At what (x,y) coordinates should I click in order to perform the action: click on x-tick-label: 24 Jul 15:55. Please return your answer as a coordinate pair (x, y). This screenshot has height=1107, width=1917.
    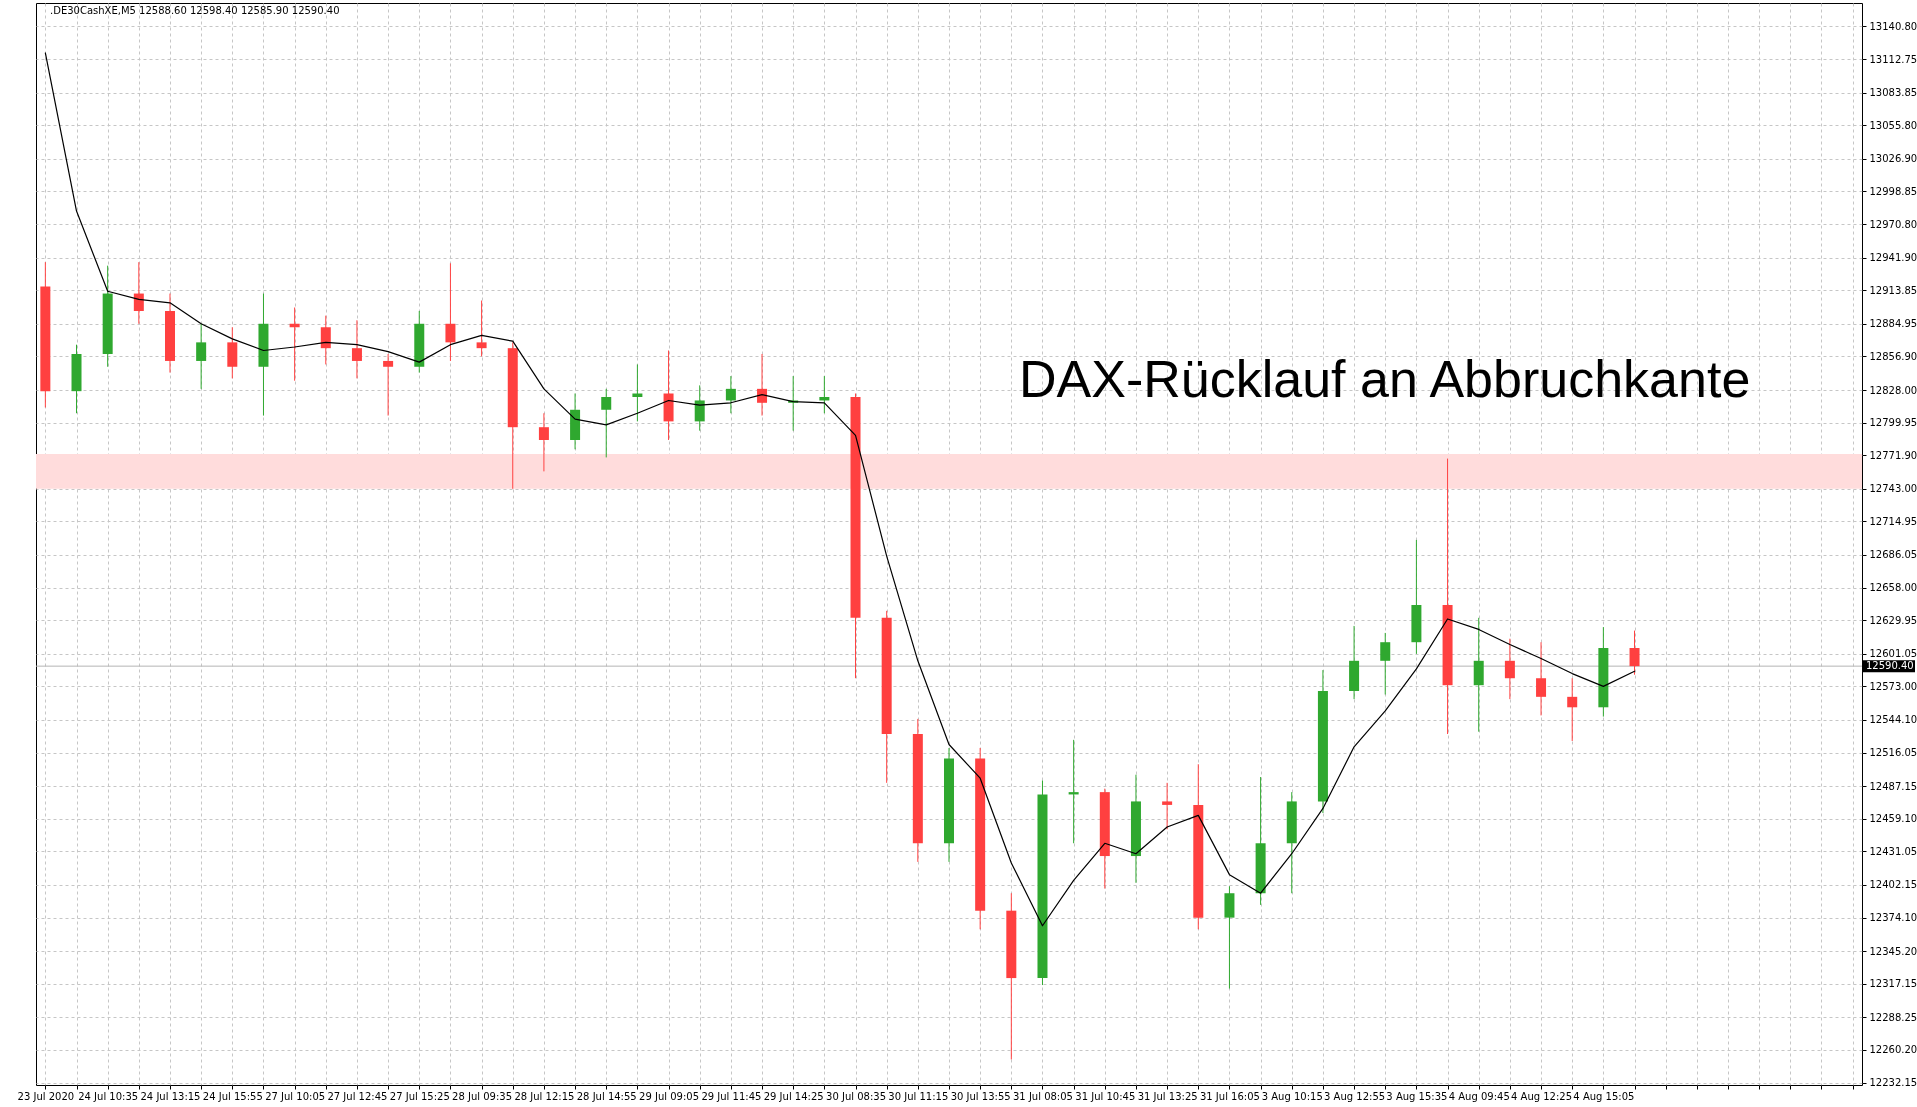
    Looking at the image, I should click on (232, 1096).